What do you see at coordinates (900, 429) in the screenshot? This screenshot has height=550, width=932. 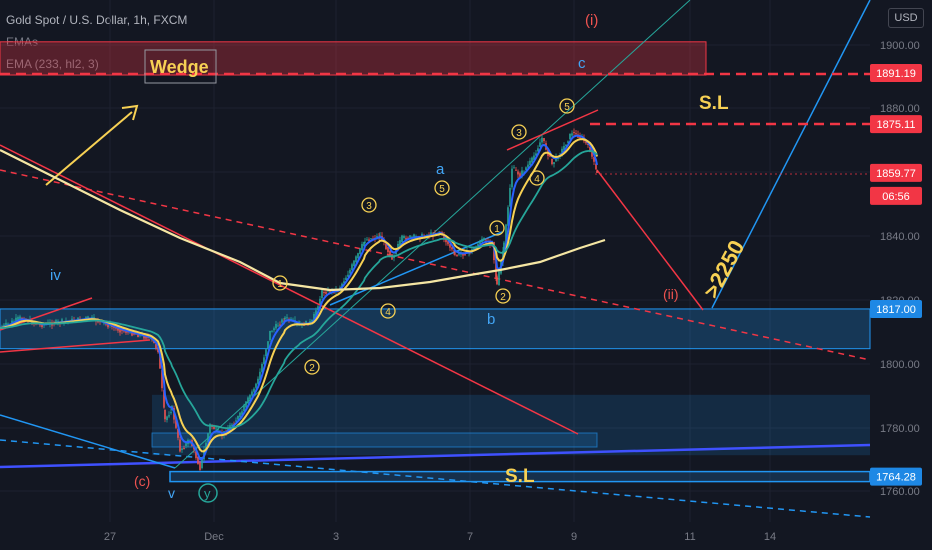 I see `price-tick: 1780.00` at bounding box center [900, 429].